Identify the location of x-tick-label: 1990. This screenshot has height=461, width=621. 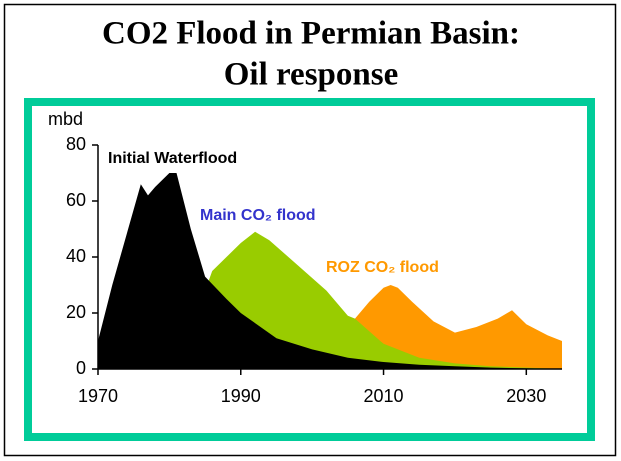
(241, 396).